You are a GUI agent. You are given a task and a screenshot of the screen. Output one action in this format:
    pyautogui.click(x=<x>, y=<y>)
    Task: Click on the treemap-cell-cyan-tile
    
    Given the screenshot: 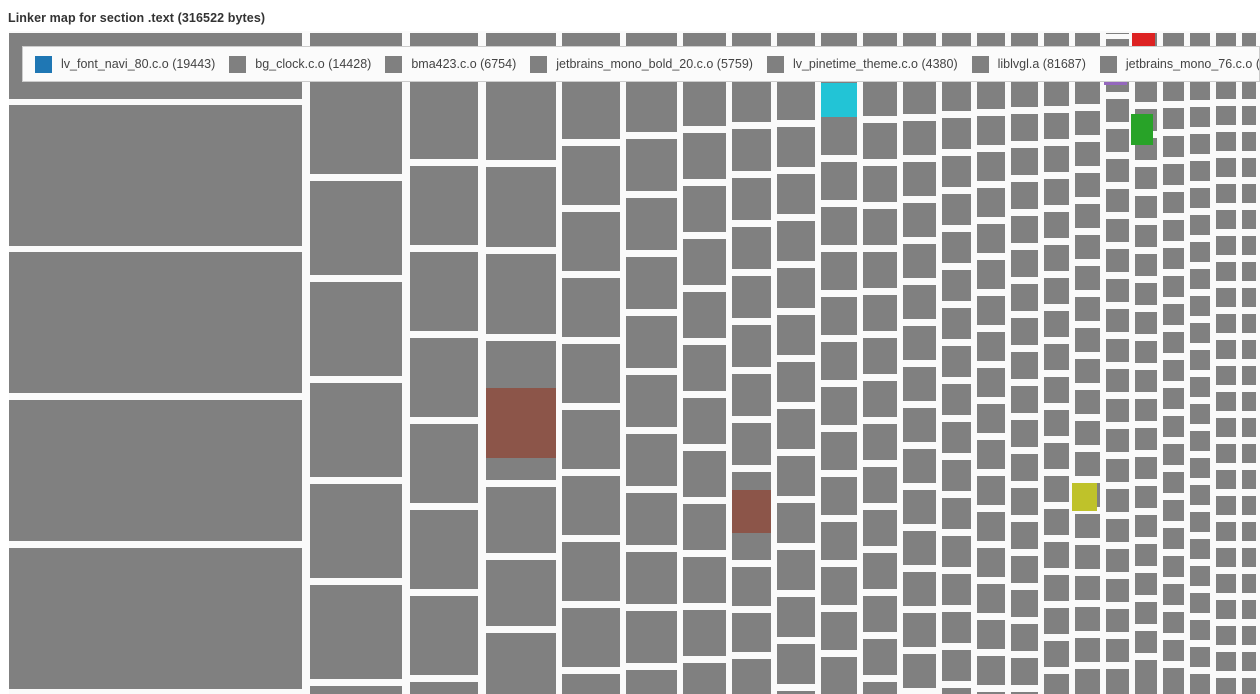 What is the action you would take?
    pyautogui.click(x=839, y=100)
    